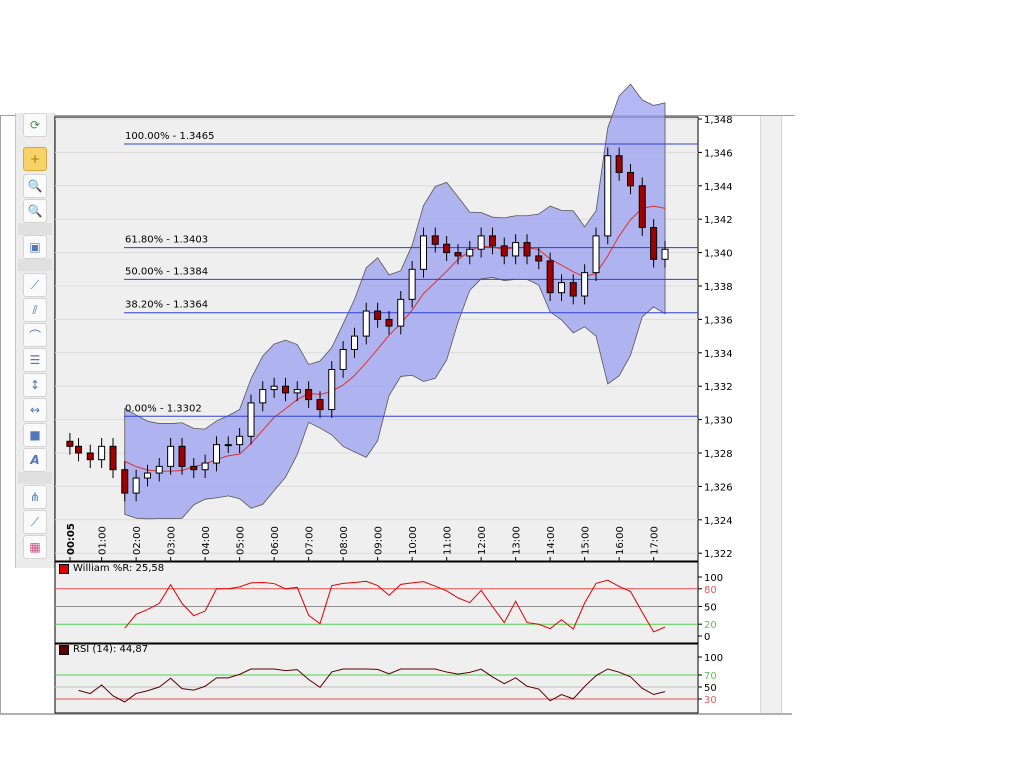 This screenshot has height=768, width=1024. I want to click on williams-panel, so click(376, 602).